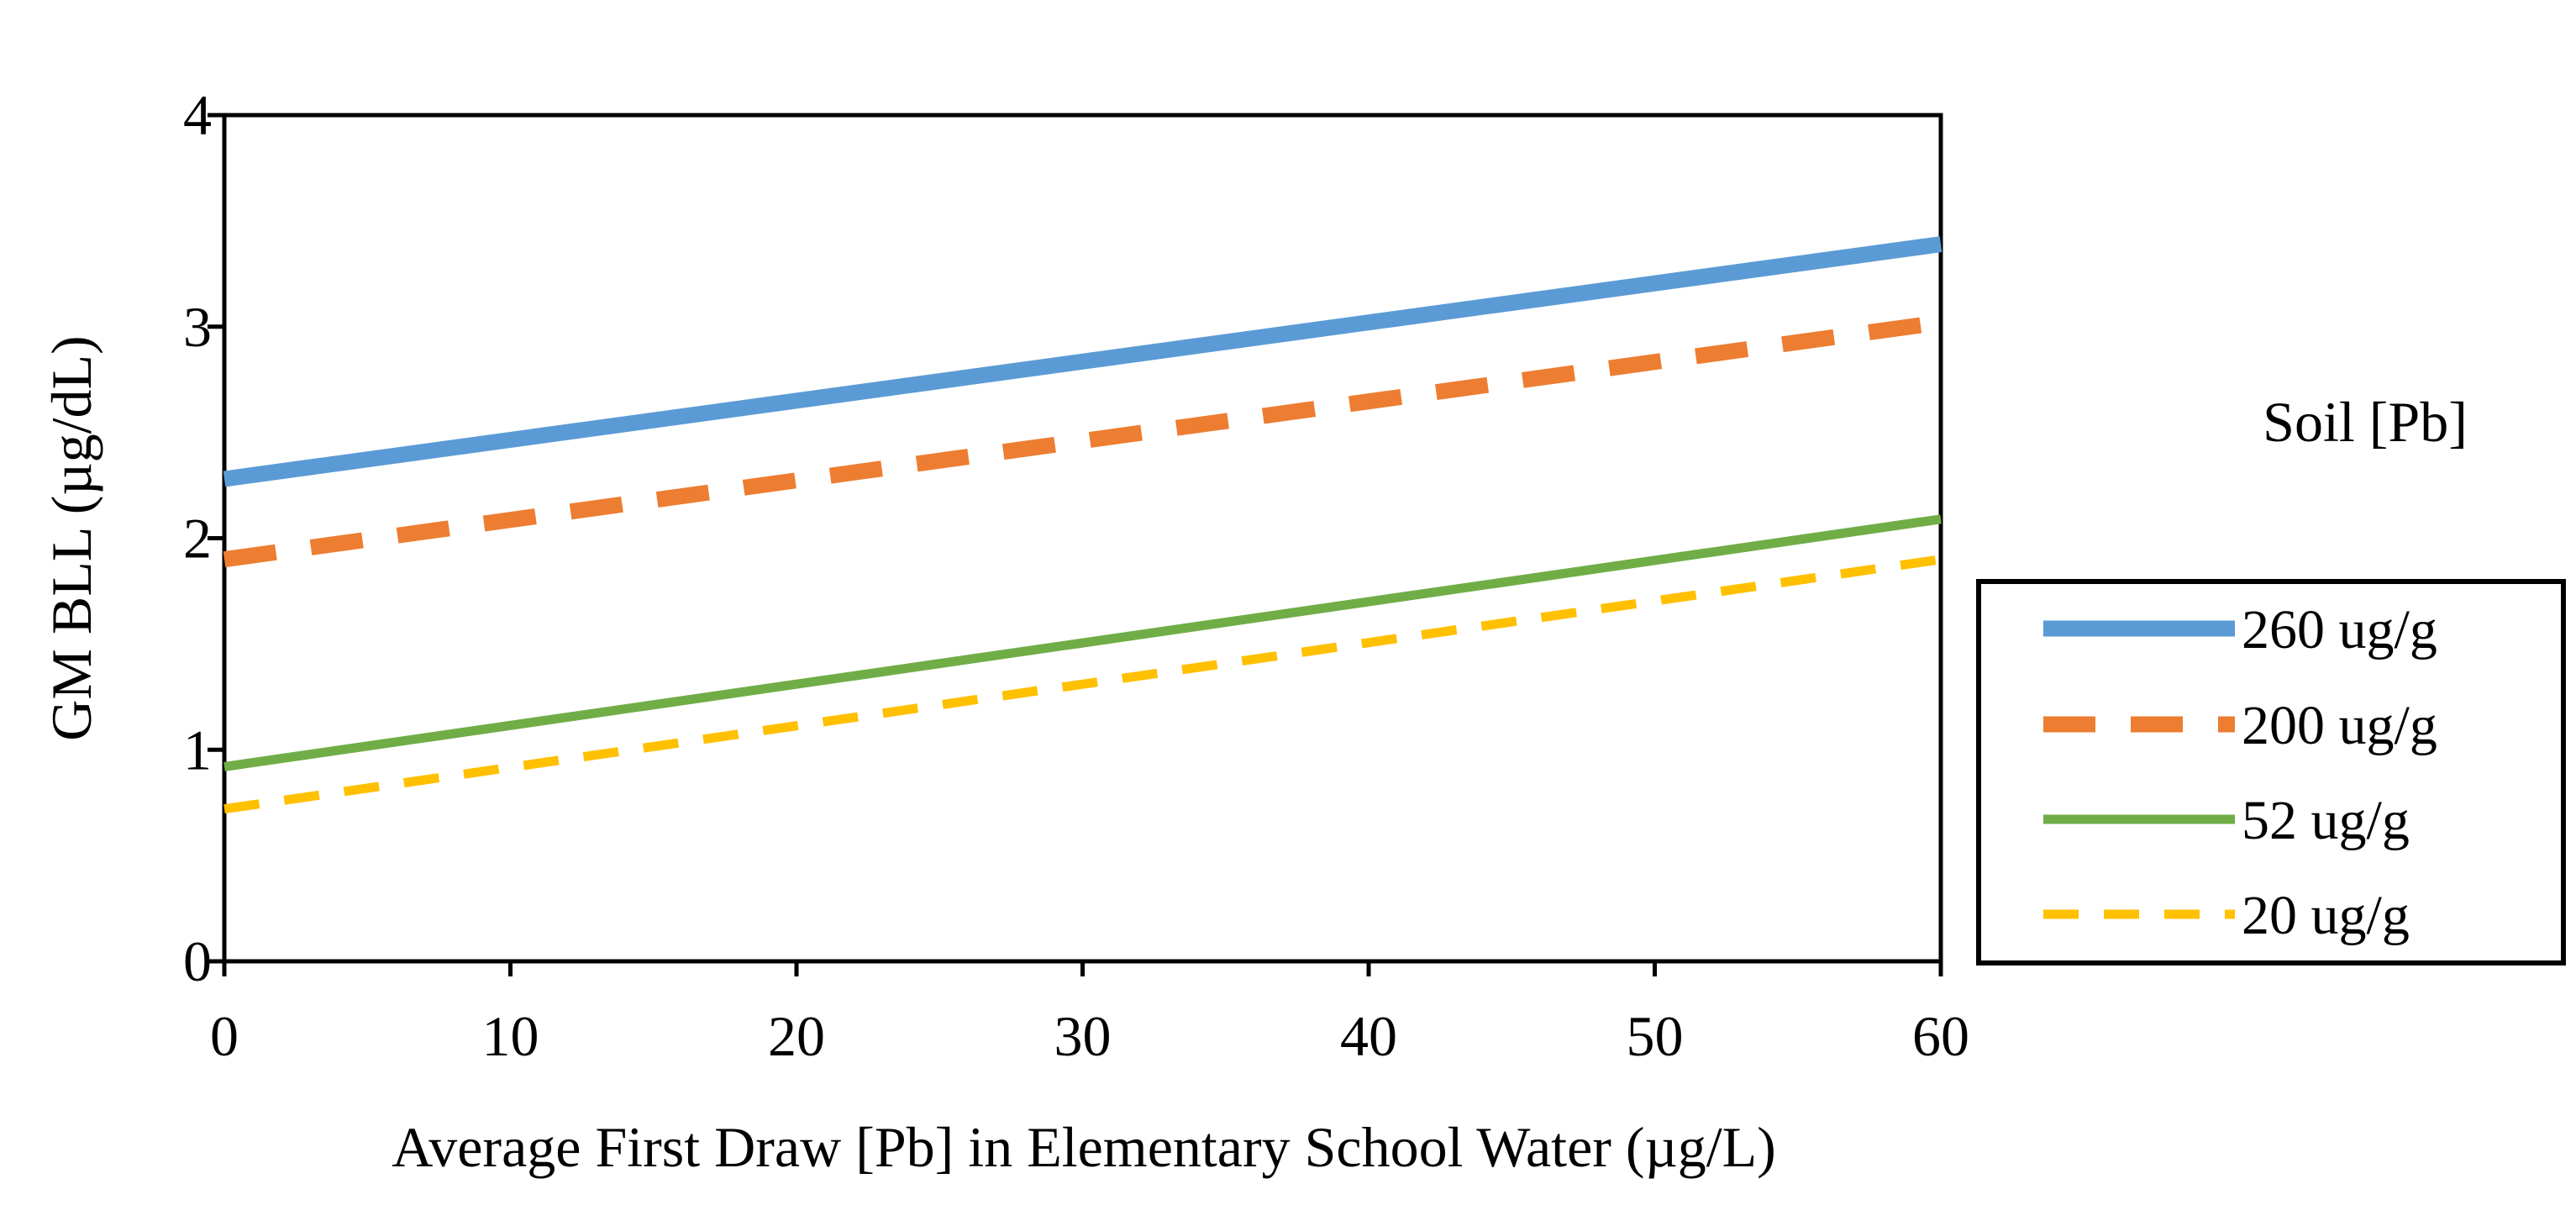 This screenshot has width=2576, height=1226. I want to click on legend-box, so click(2271, 772).